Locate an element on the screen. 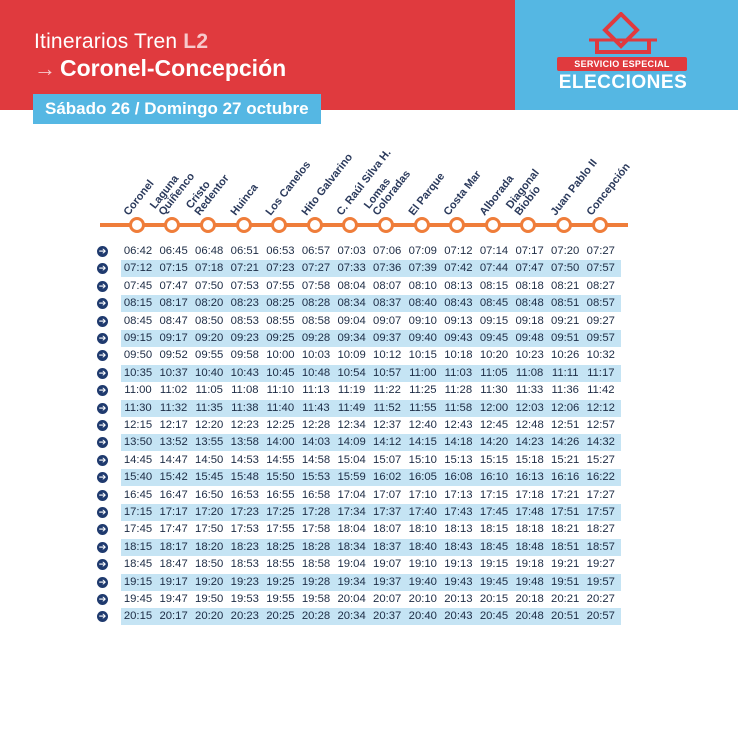 The width and height of the screenshot is (738, 738). time-cell: 11:32 is located at coordinates (173, 407).